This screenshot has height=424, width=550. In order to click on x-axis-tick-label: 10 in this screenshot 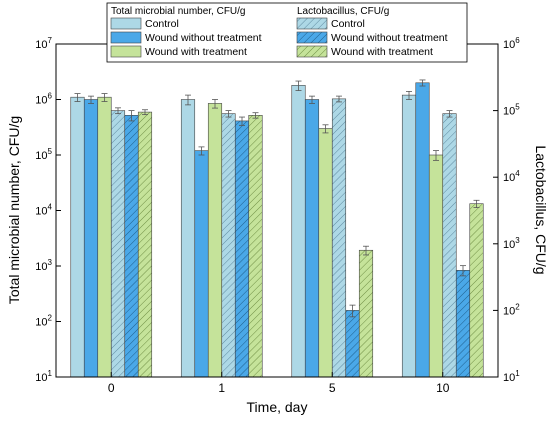, I will do `click(443, 388)`.